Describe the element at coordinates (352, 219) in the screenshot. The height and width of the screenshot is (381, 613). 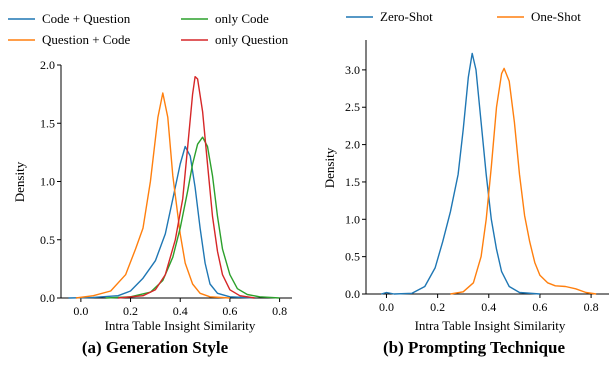
I see `chart2-y-tick-label-2: 1.0` at that location.